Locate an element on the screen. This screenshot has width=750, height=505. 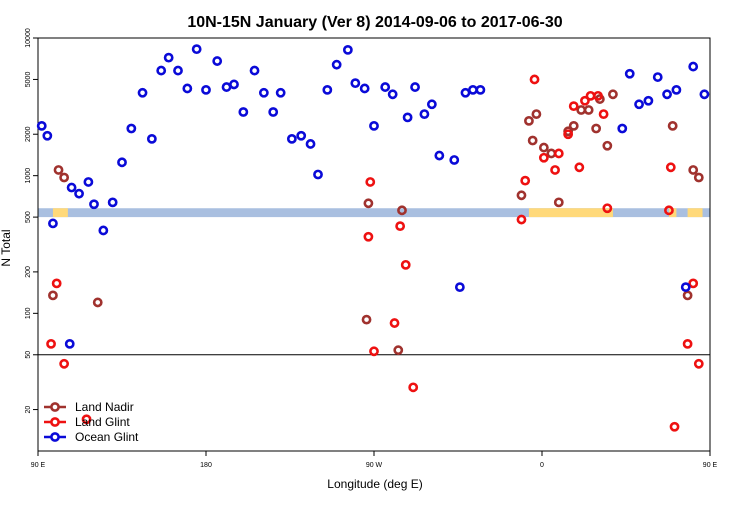
y-tick-label: 1000 is located at coordinates (28, 176).